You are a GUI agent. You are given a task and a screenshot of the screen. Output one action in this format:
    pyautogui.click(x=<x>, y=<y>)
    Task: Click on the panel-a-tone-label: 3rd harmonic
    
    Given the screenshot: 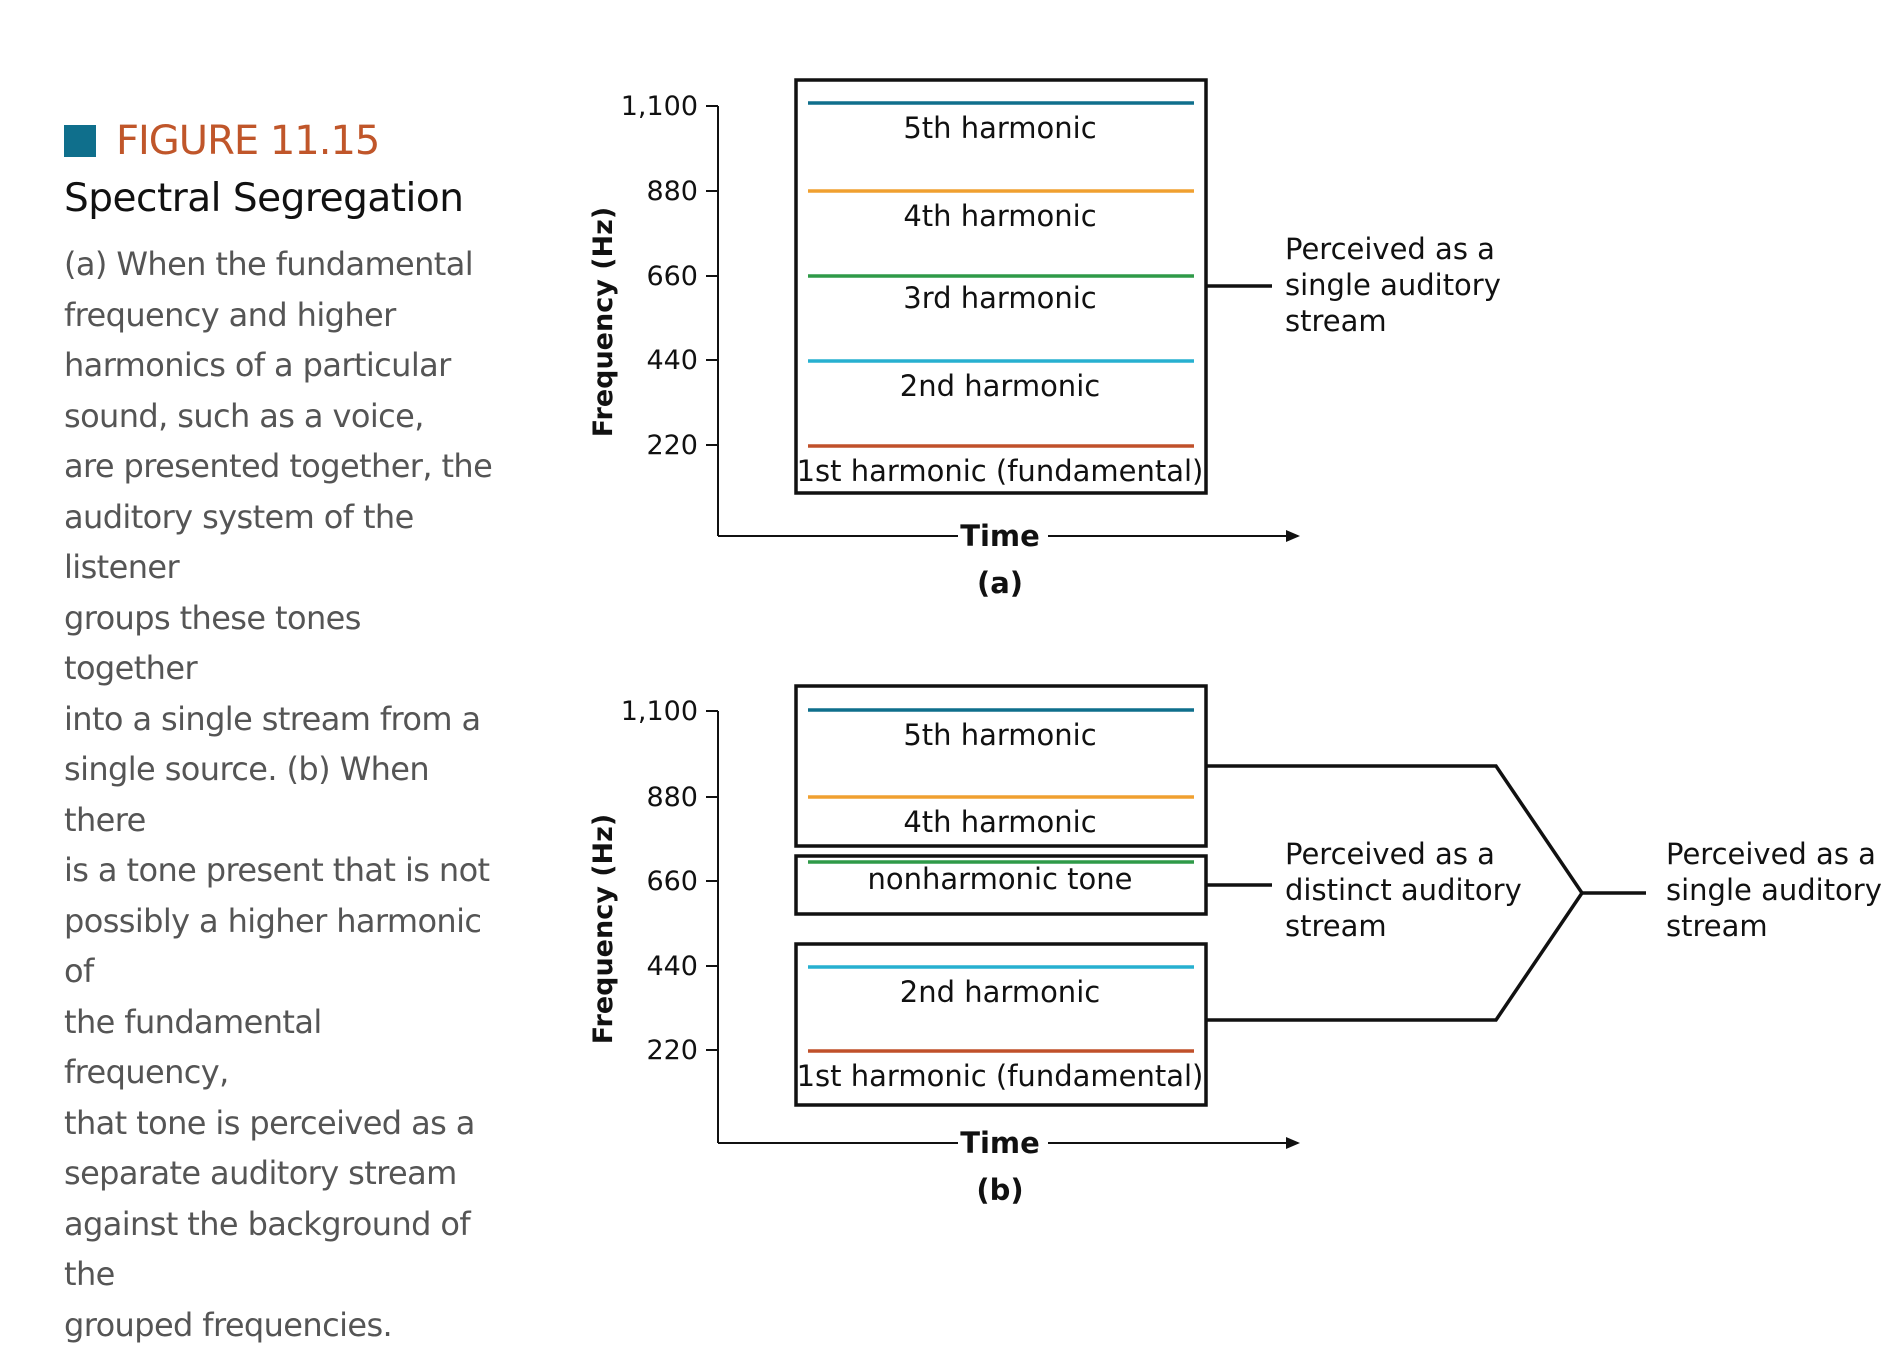 What is the action you would take?
    pyautogui.click(x=999, y=298)
    